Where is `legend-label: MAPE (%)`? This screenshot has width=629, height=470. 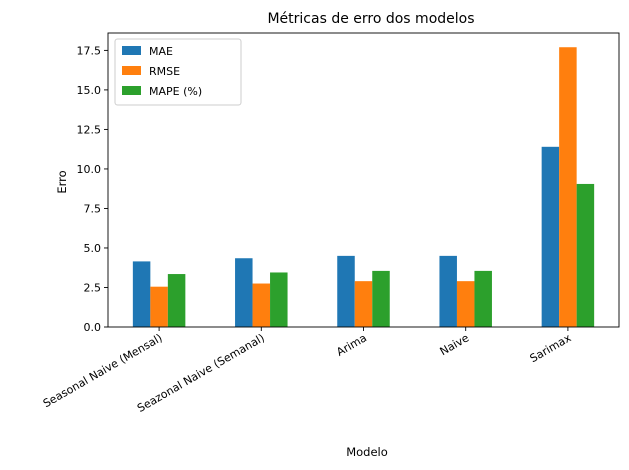
legend-label: MAPE (%) is located at coordinates (175, 91).